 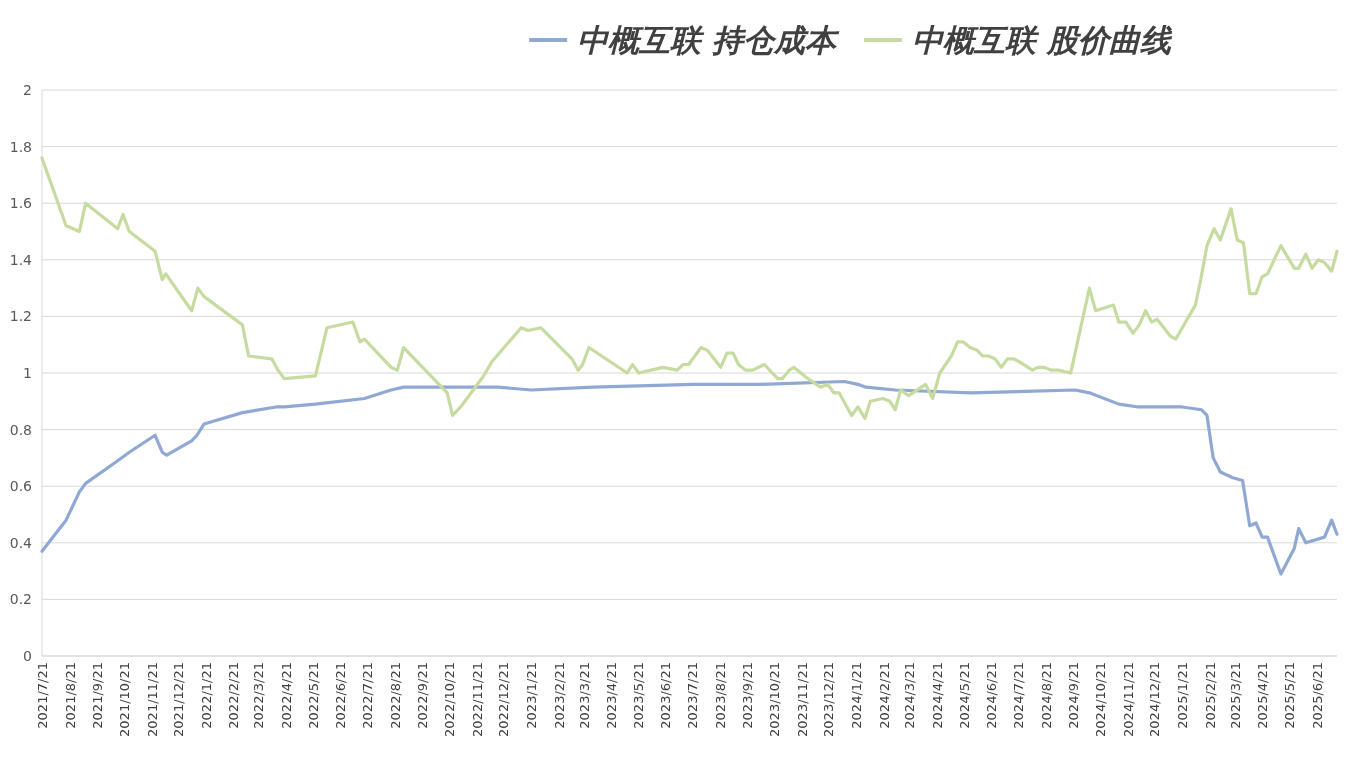 I want to click on x-tick-label: 2025/2/21, so click(x=1210, y=695).